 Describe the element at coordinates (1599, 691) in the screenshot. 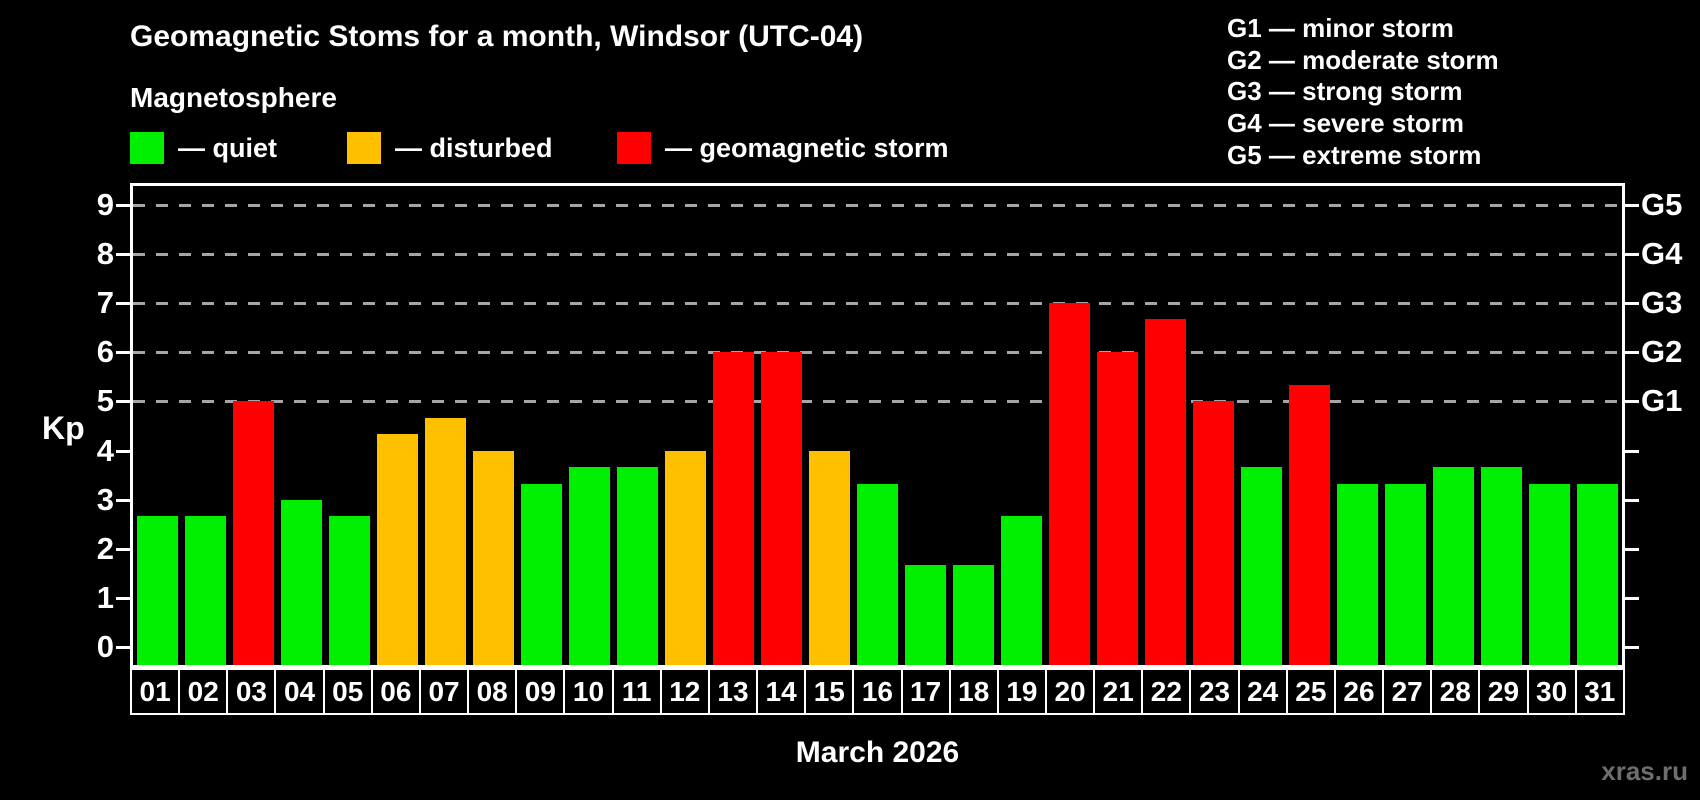

I see `day-label-31: 31` at that location.